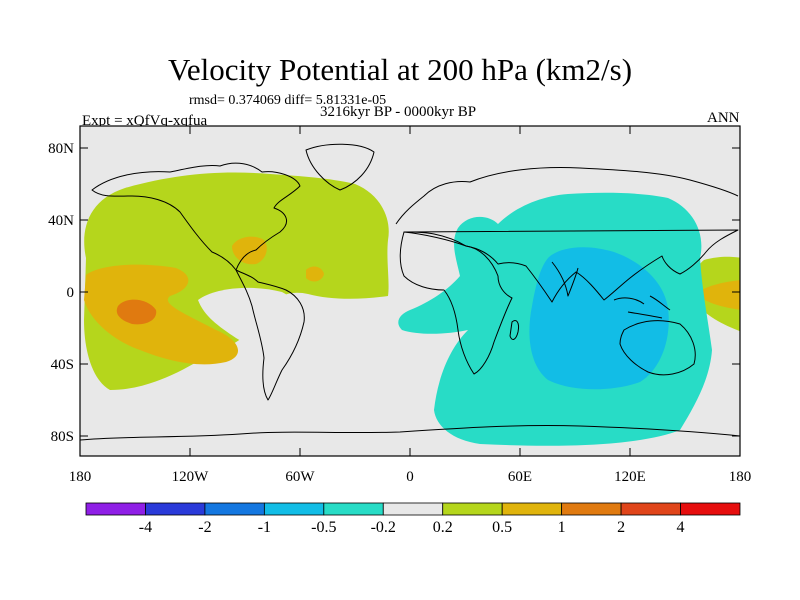  What do you see at coordinates (413, 519) in the screenshot?
I see `colorbar: -4 -2 -1 -0.5 -0.2 0.2 0.5 1 2 4` at bounding box center [413, 519].